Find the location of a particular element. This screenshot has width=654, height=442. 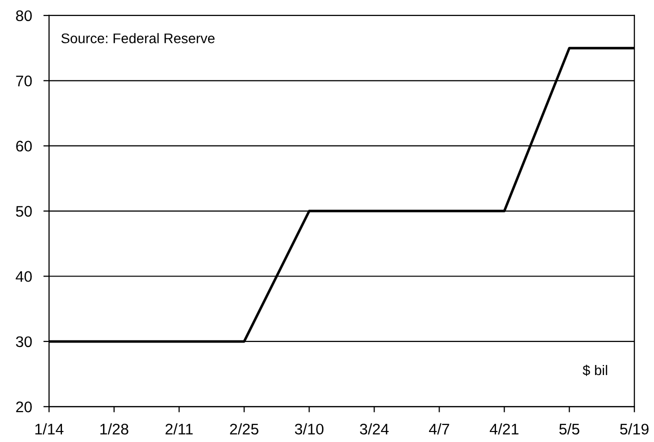

y-tick-label: 80 is located at coordinates (24, 16).